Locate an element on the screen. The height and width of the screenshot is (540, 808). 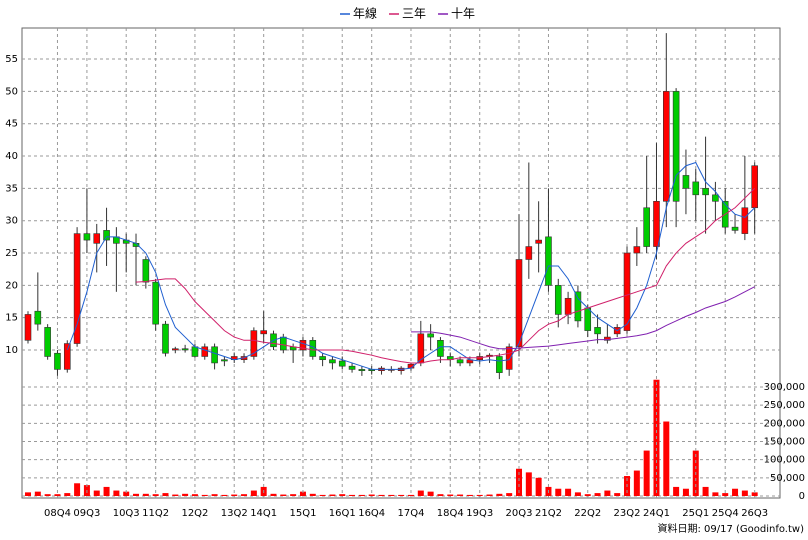
y2-tick-label: 100,000 is located at coordinates (784, 460).